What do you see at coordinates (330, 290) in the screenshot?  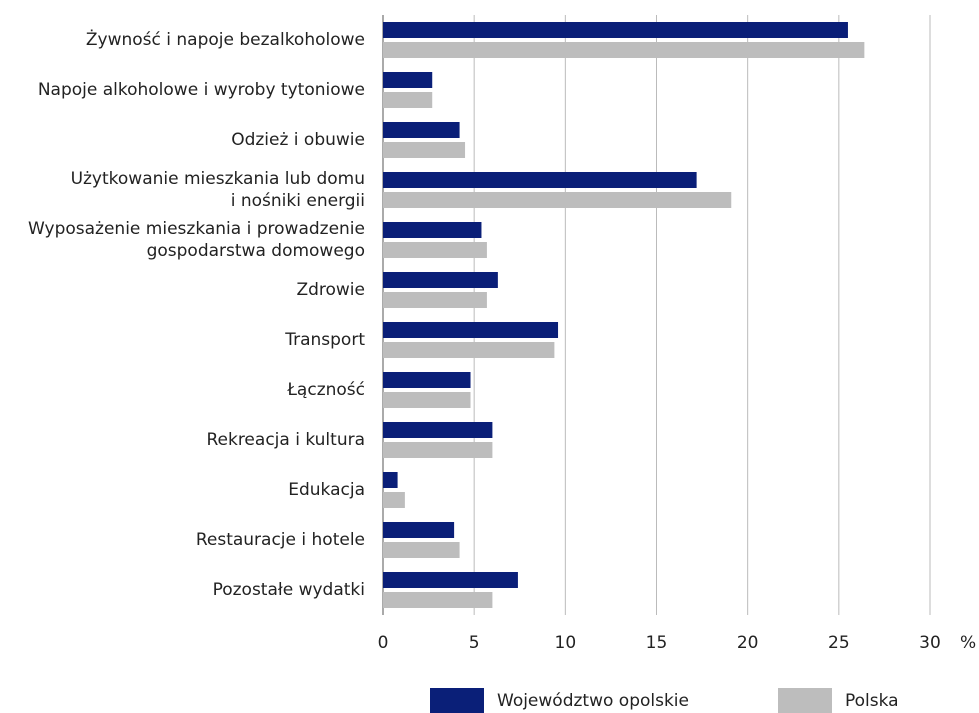 I see `y-tick-label: Zdrowie` at bounding box center [330, 290].